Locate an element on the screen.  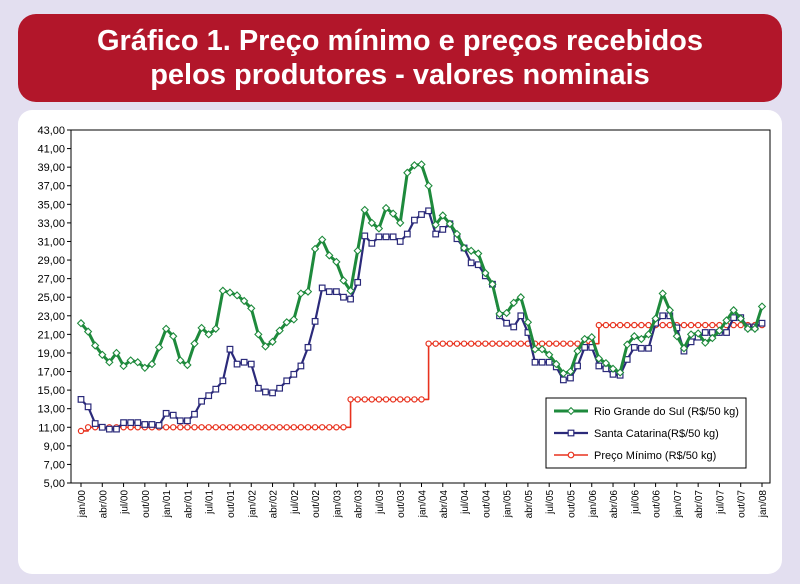
y-tick-label: 41,00 is located at coordinates (51, 150).